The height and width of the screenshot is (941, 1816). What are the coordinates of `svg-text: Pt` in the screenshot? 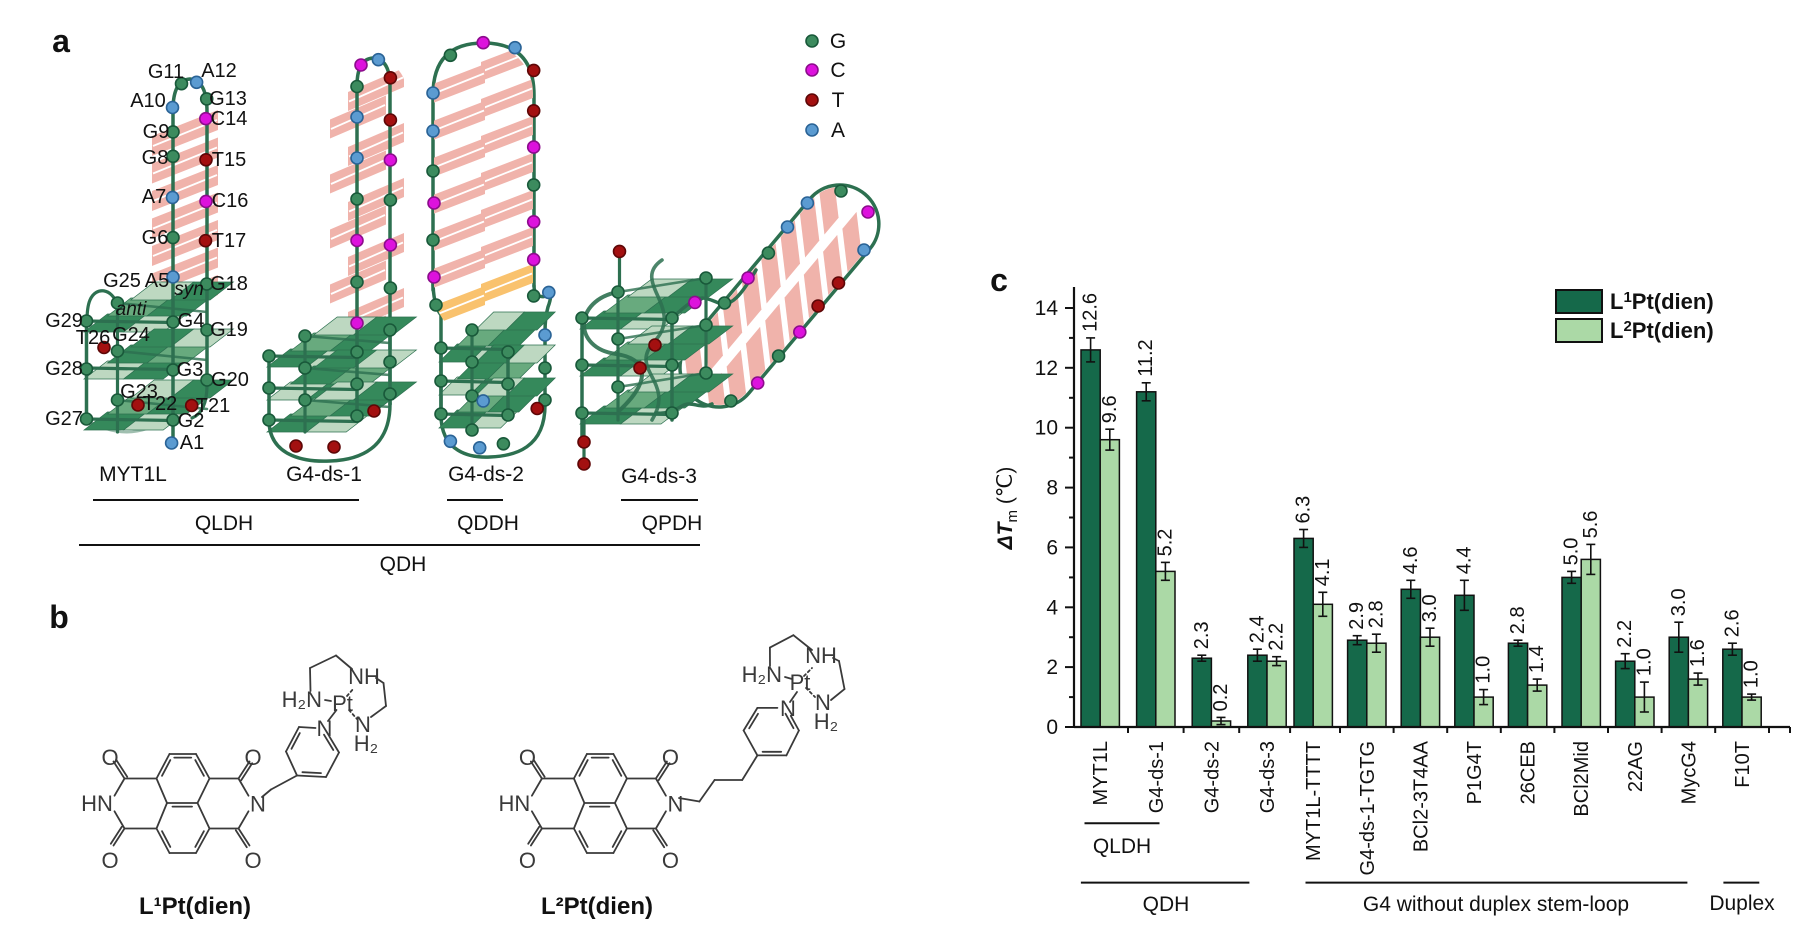 It's located at (800, 682).